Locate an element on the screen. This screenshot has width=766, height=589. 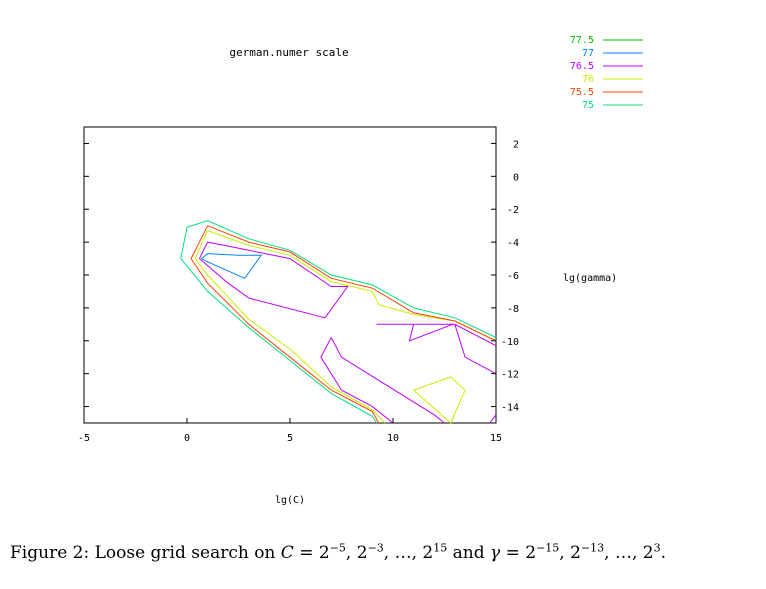
caption-equals-1: = is located at coordinates (306, 553).